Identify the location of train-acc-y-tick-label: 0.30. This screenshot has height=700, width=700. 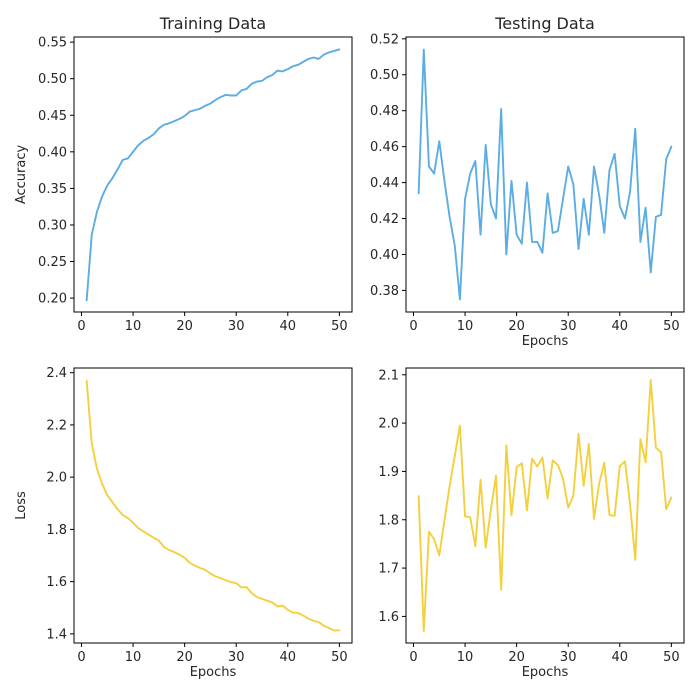
(52, 225).